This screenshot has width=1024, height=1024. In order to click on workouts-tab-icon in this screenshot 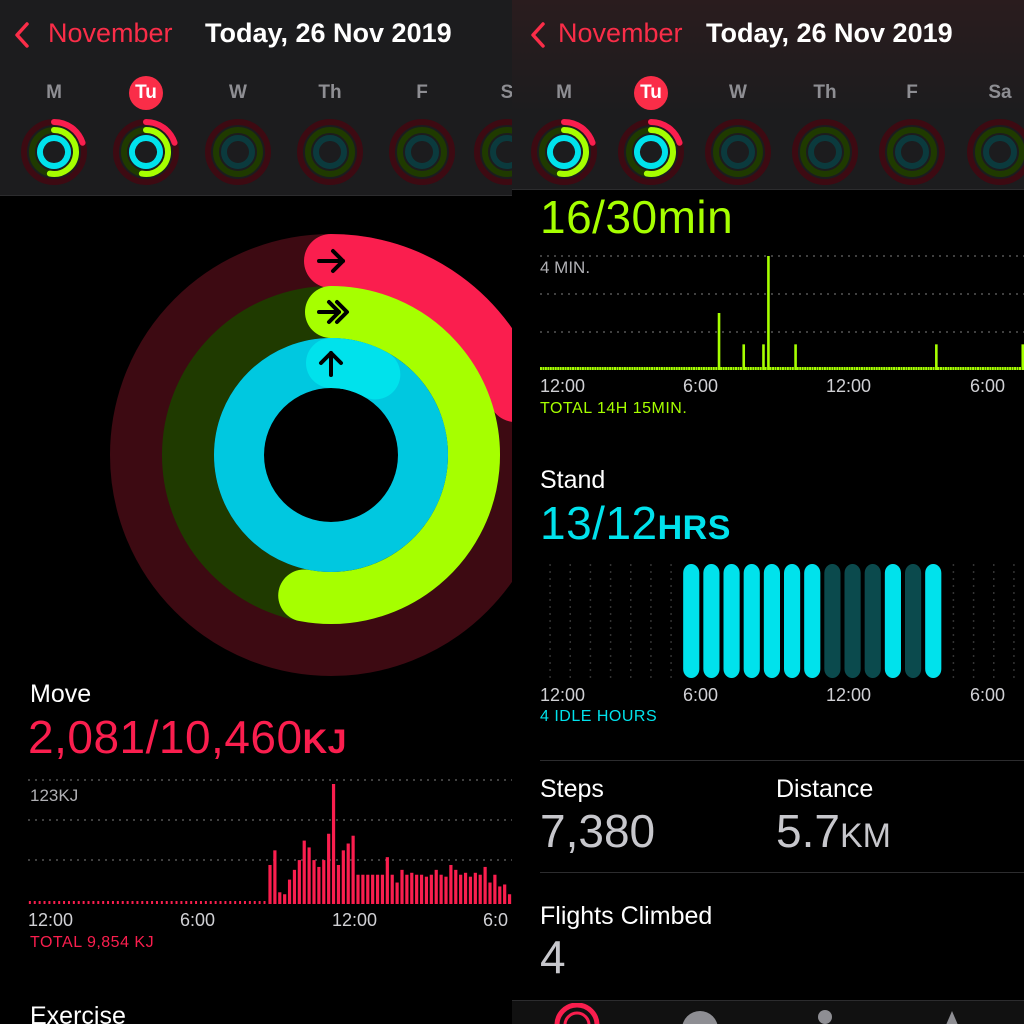, I will do `click(700, 1016)`.